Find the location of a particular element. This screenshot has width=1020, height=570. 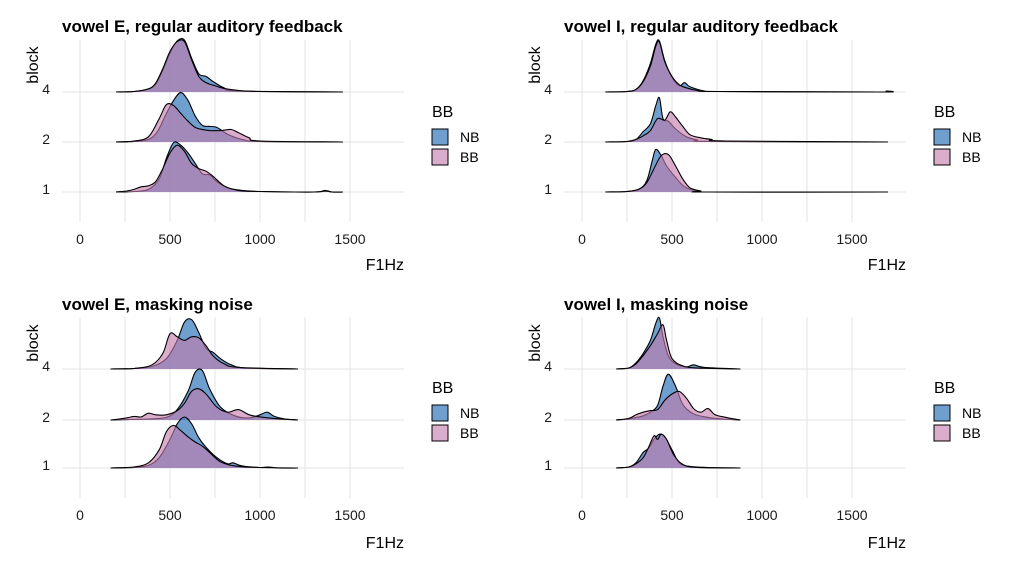

panel-title: vowel E, masking noise is located at coordinates (157, 304).